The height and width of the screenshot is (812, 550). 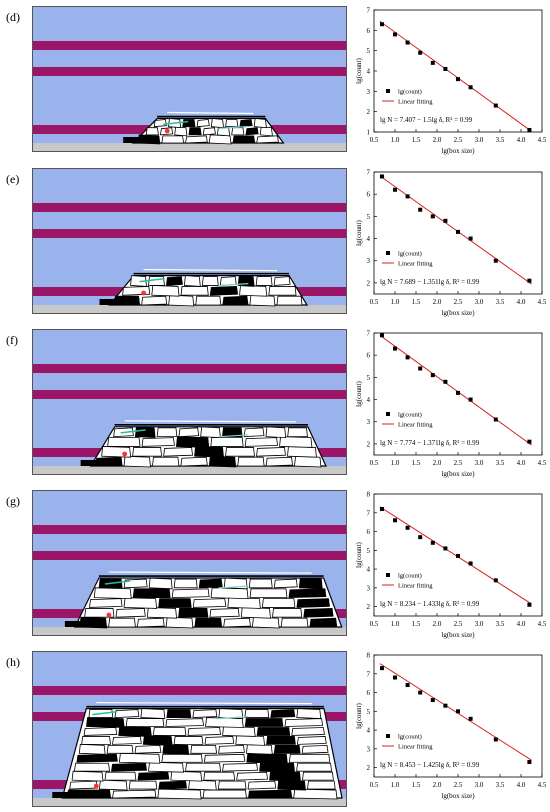 What do you see at coordinates (416, 302) in the screenshot?
I see `x-tick-label: 1.5` at bounding box center [416, 302].